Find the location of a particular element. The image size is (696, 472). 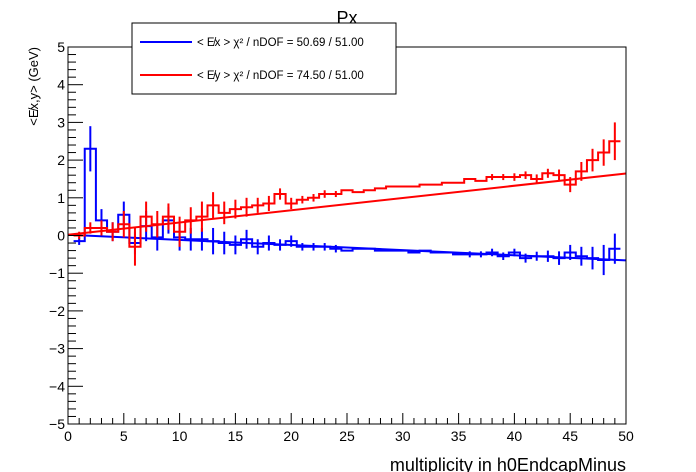

y-axis-label: <E̸x,y> (GeV) is located at coordinates (33, 86).